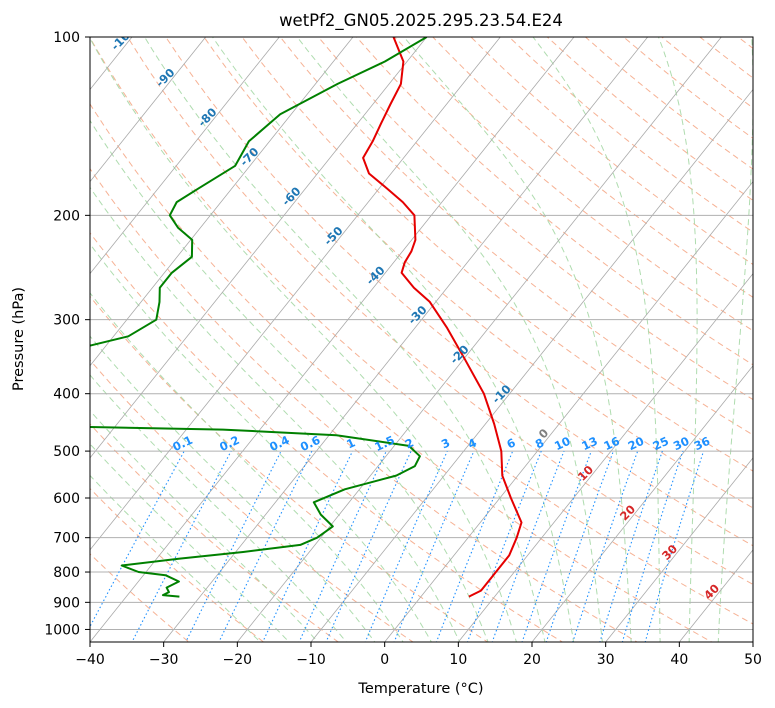  Describe the element at coordinates (472, 443) in the screenshot. I see `mixing-ratio-label: 4` at that location.